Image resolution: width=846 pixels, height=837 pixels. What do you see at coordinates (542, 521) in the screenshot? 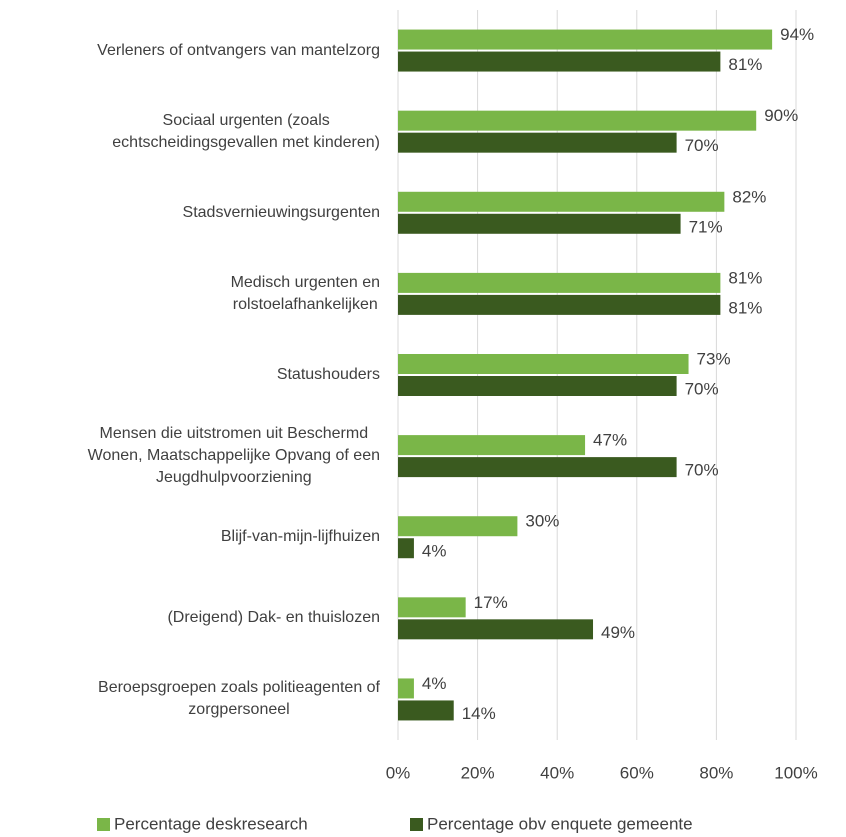
I see `value-label: 30%` at bounding box center [542, 521].